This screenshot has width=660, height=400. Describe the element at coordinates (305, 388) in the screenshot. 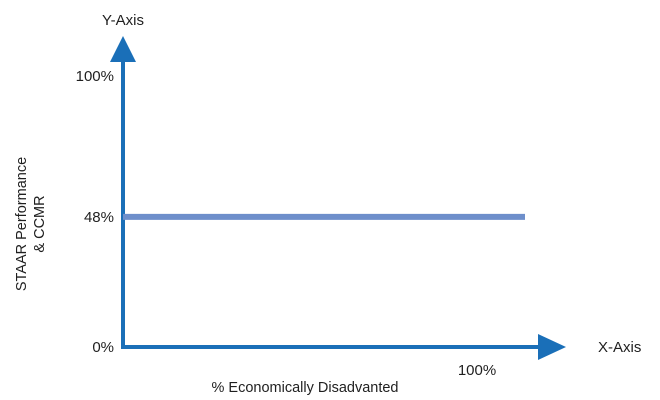

I see `x-axis-title: % Economically Disadvanted` at that location.